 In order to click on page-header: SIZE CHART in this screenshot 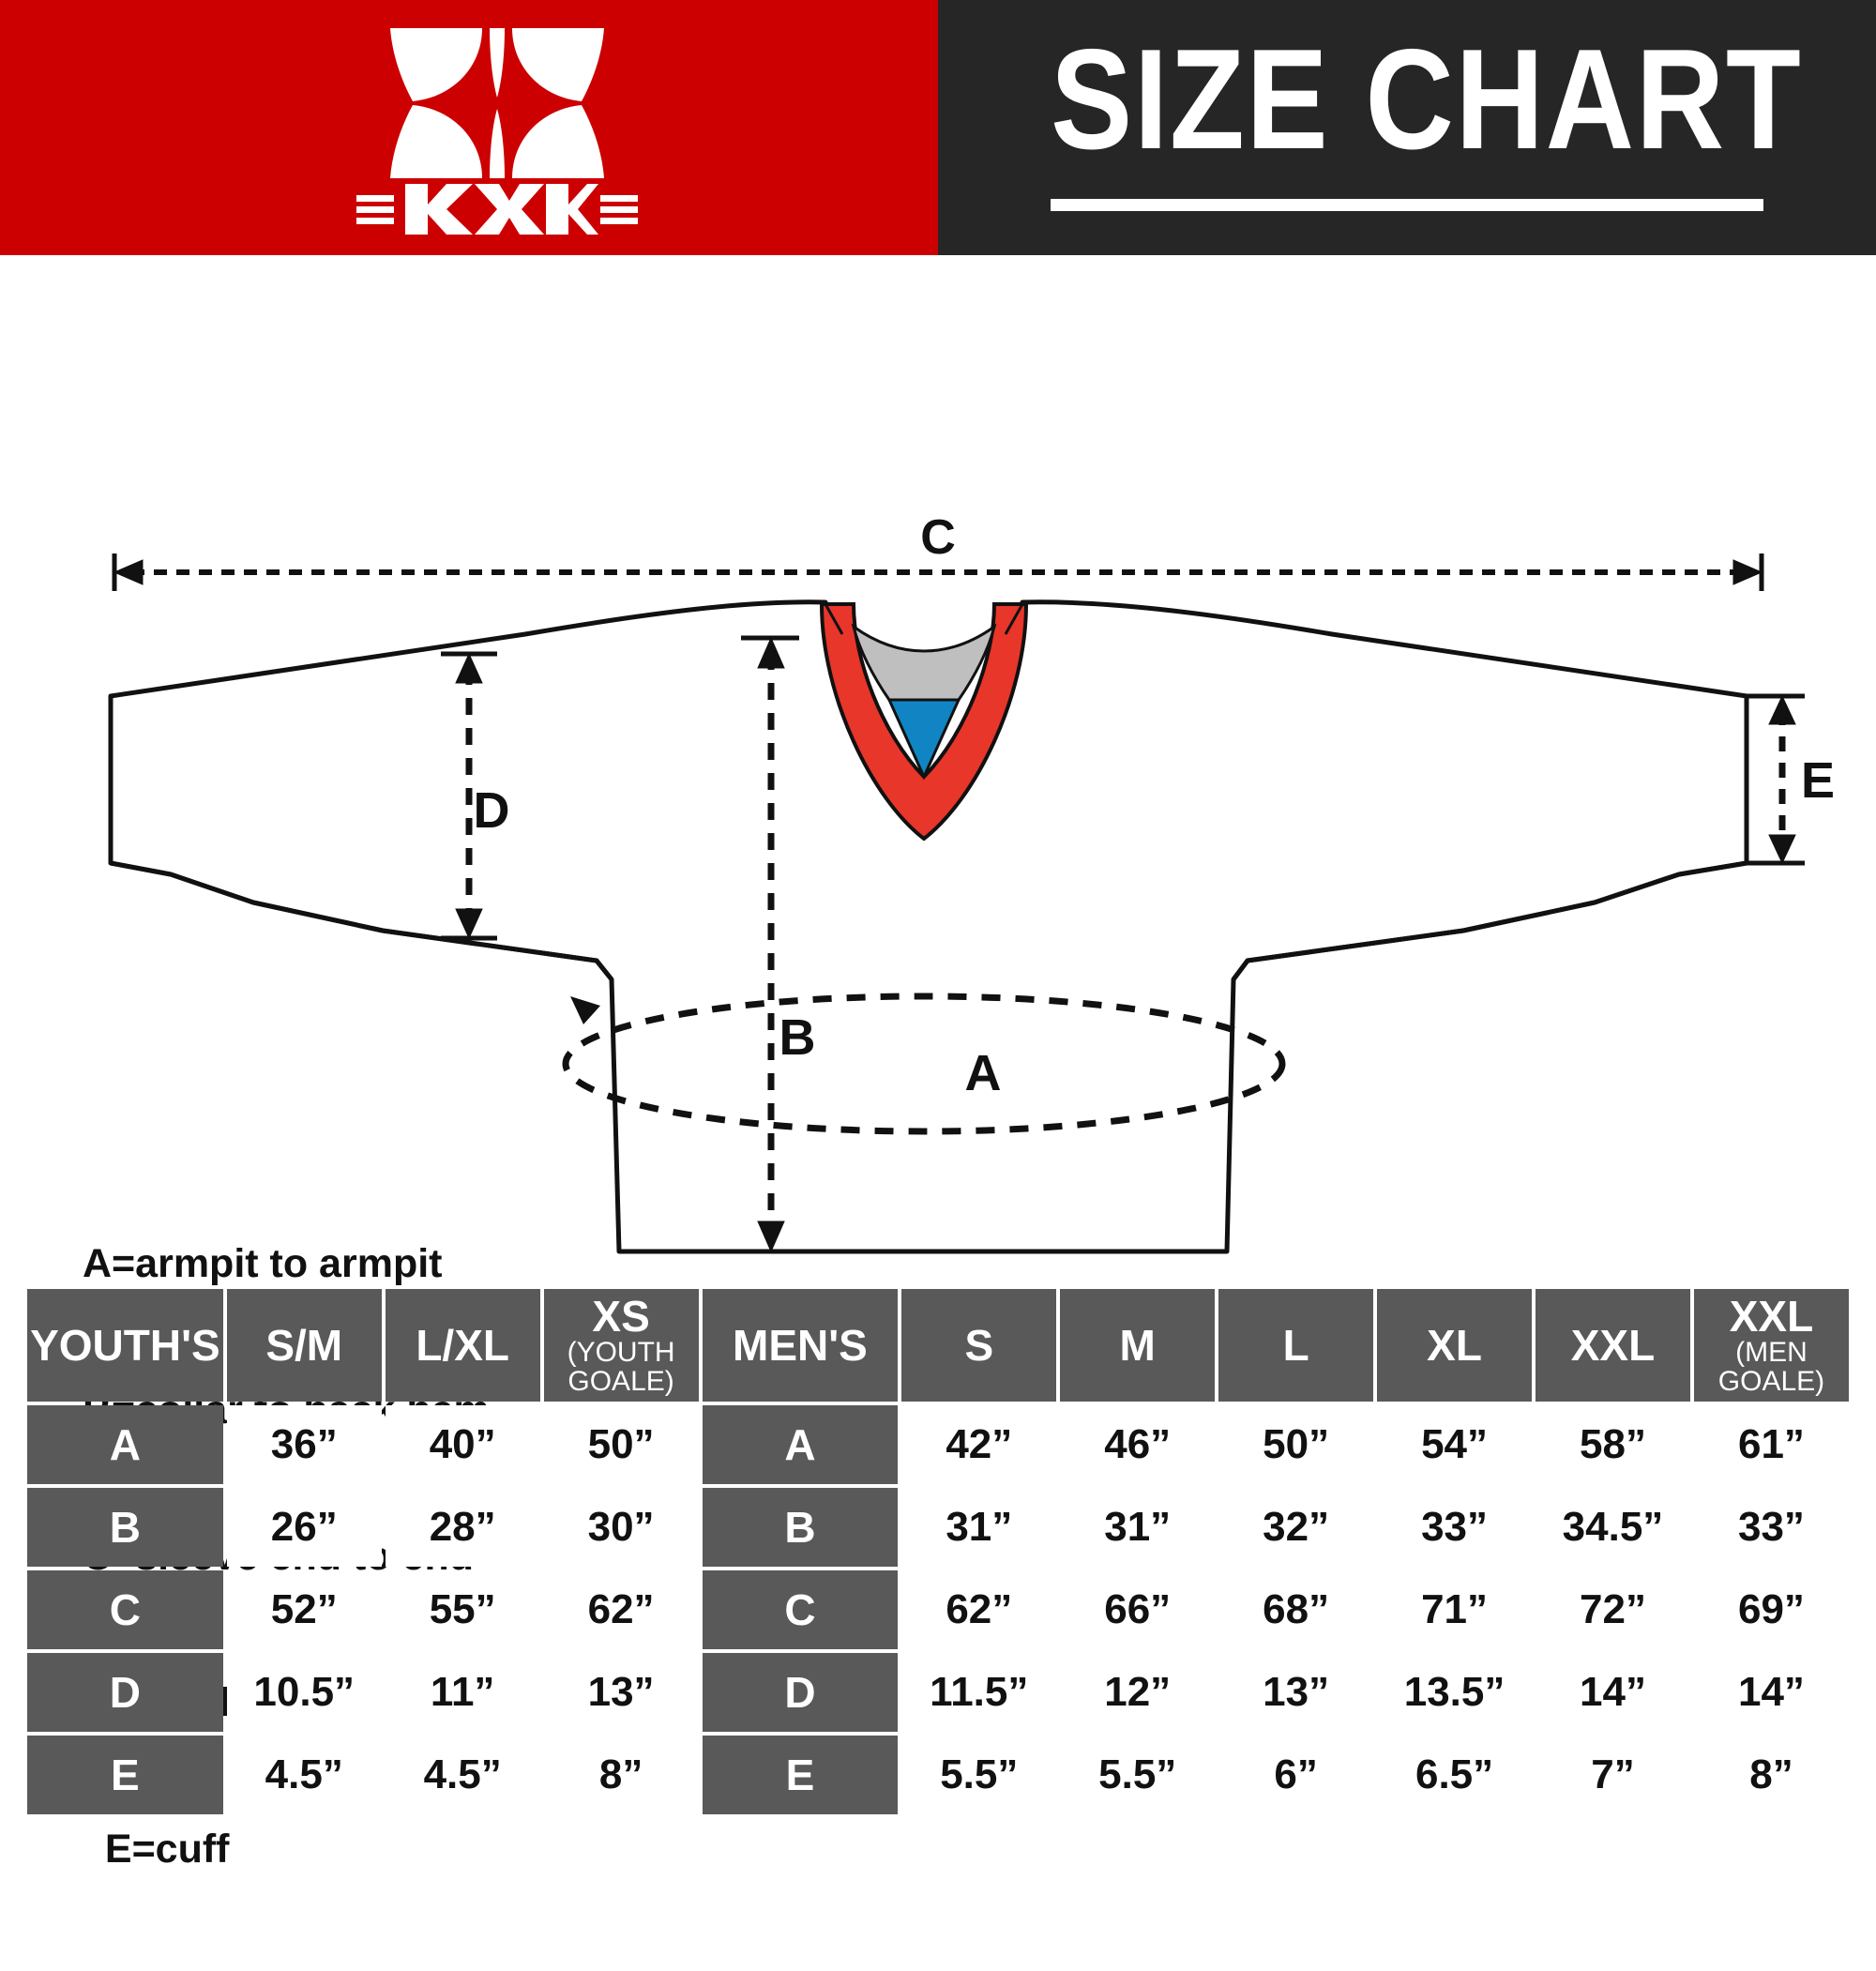, I will do `click(938, 128)`.